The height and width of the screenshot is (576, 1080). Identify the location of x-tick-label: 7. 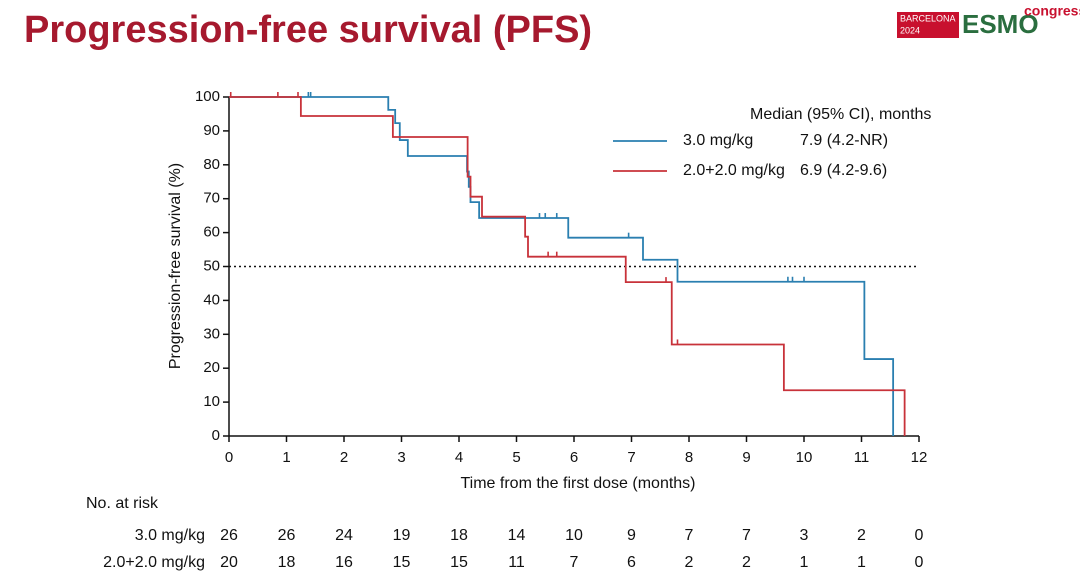
(631, 457).